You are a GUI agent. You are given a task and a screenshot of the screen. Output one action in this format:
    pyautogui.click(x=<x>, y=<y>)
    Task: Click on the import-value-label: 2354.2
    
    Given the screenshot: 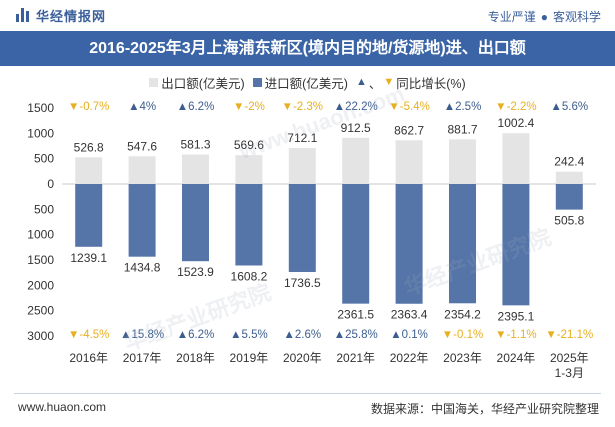 What is the action you would take?
    pyautogui.click(x=462, y=314)
    